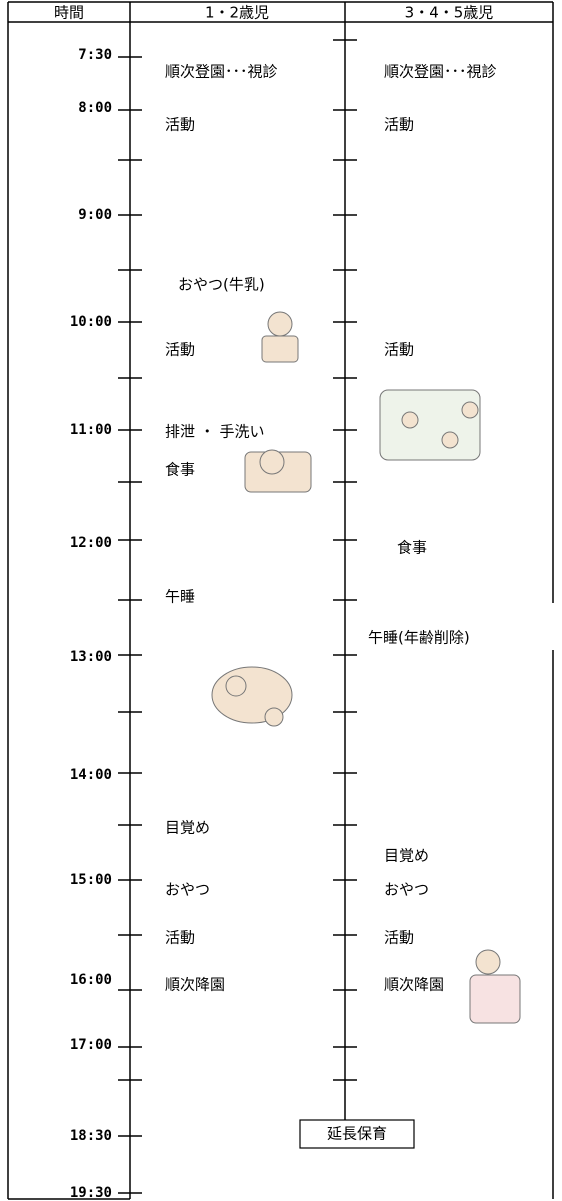  Describe the element at coordinates (449, 13) in the screenshot. I see `header-col2: 3・4・5歳児` at that location.